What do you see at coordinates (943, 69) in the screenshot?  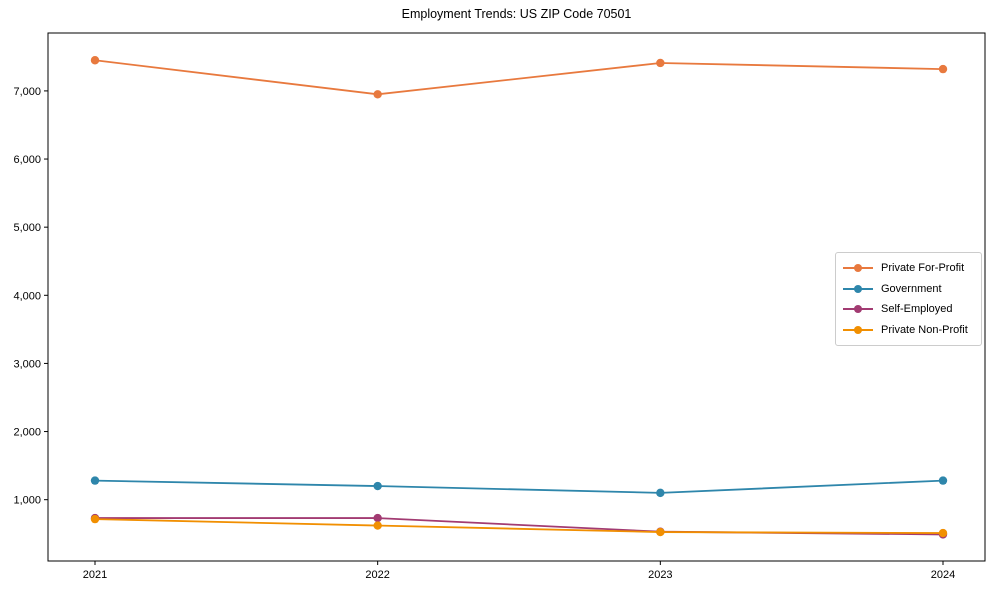 I see `data-point-private-for-profit-2024` at bounding box center [943, 69].